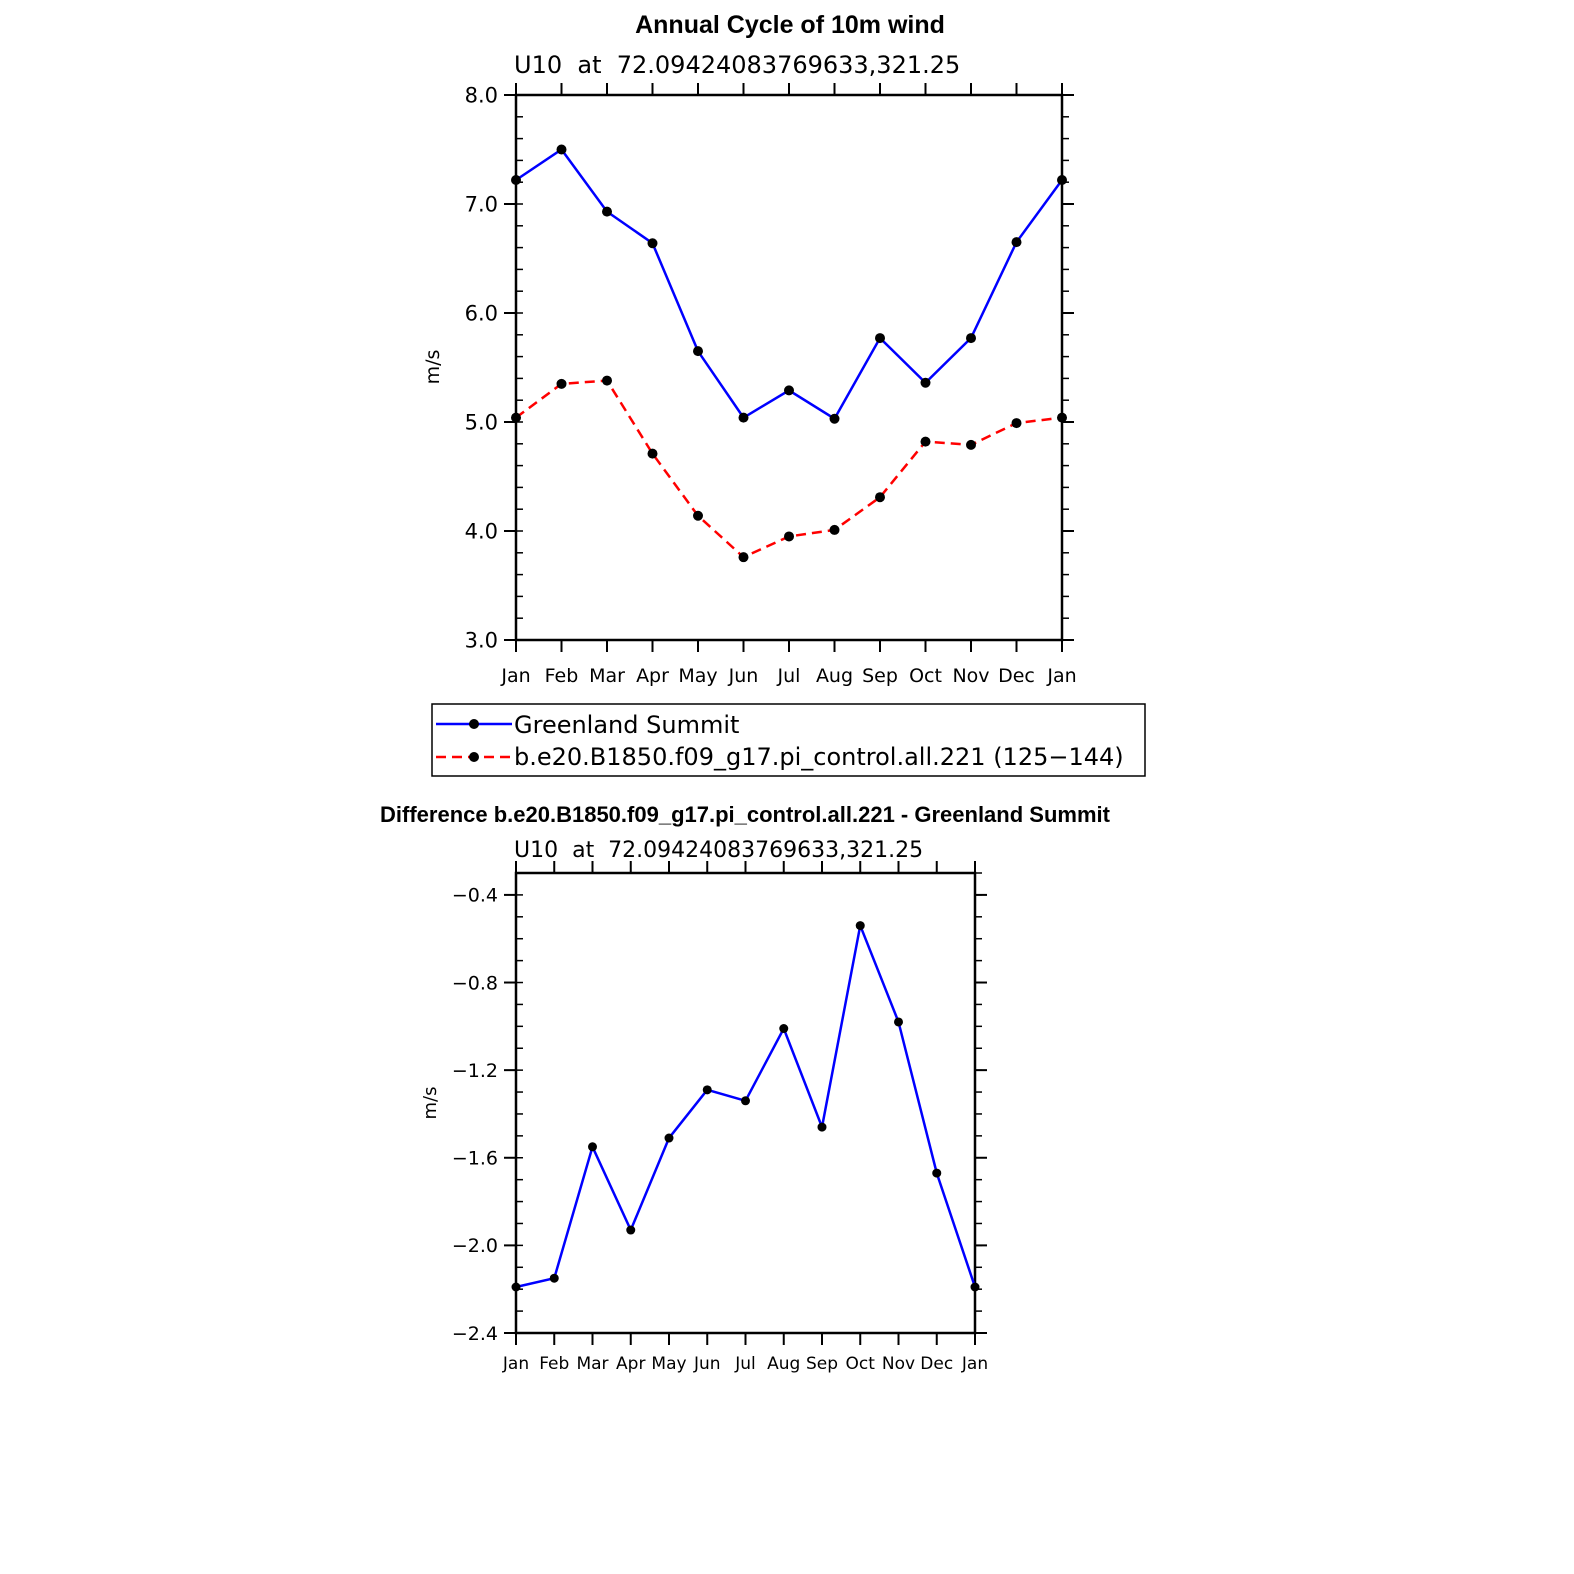 Image resolution: width=1574 pixels, height=1574 pixels. What do you see at coordinates (475, 1334) in the screenshot?
I see `y-tick-label: −2.4` at bounding box center [475, 1334].